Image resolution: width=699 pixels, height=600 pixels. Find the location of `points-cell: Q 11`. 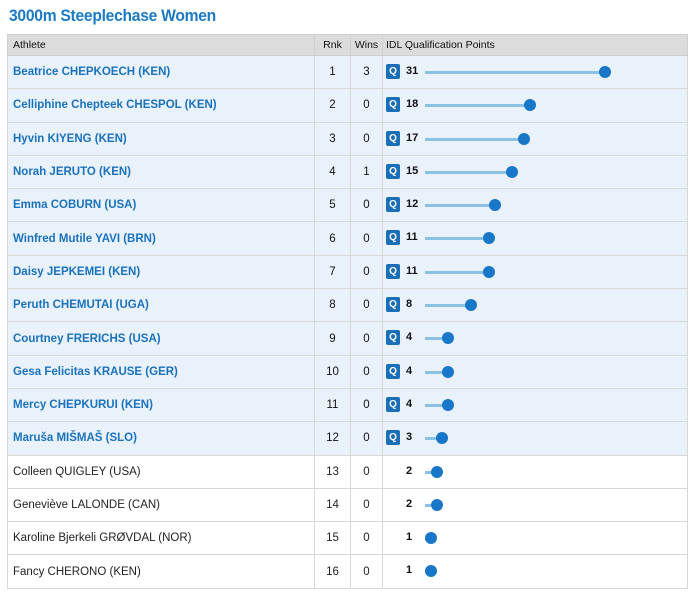

points-cell: Q 11 is located at coordinates (535, 272).